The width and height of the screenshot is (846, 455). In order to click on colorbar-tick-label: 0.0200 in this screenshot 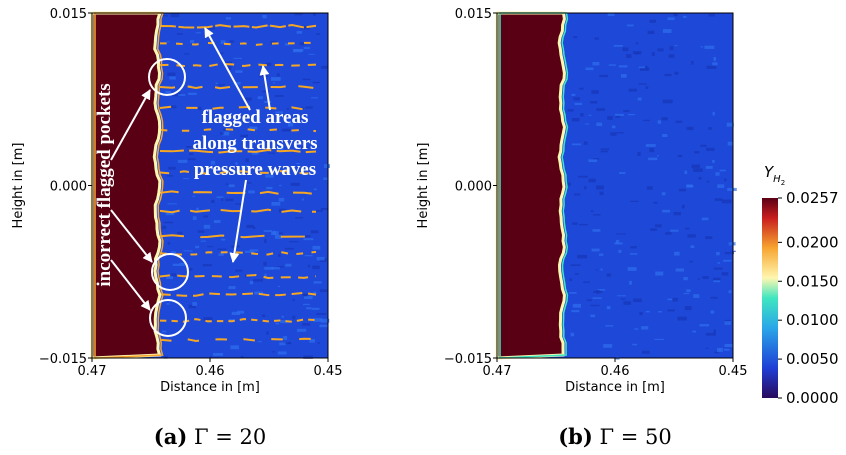, I will do `click(812, 242)`.